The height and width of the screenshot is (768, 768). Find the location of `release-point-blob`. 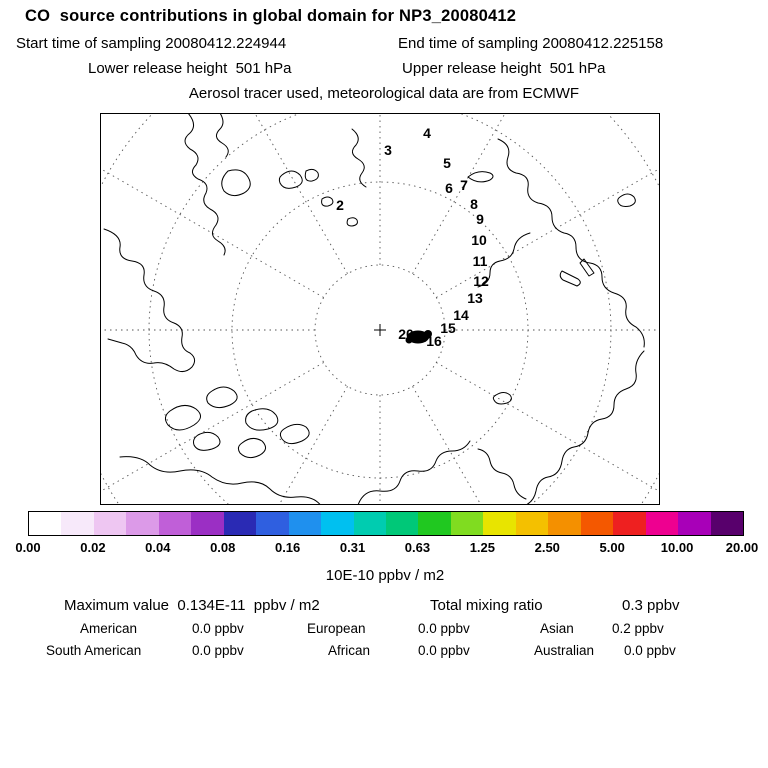

release-point-blob is located at coordinates (418, 337).